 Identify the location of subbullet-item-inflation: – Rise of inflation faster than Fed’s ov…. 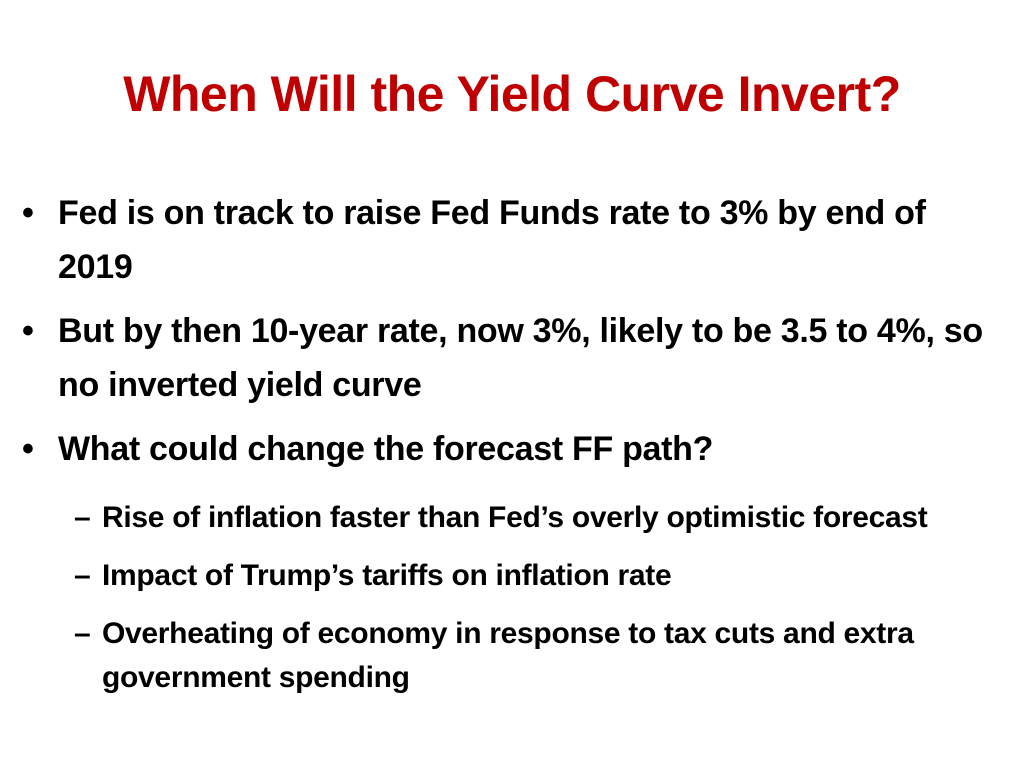
(528, 518).